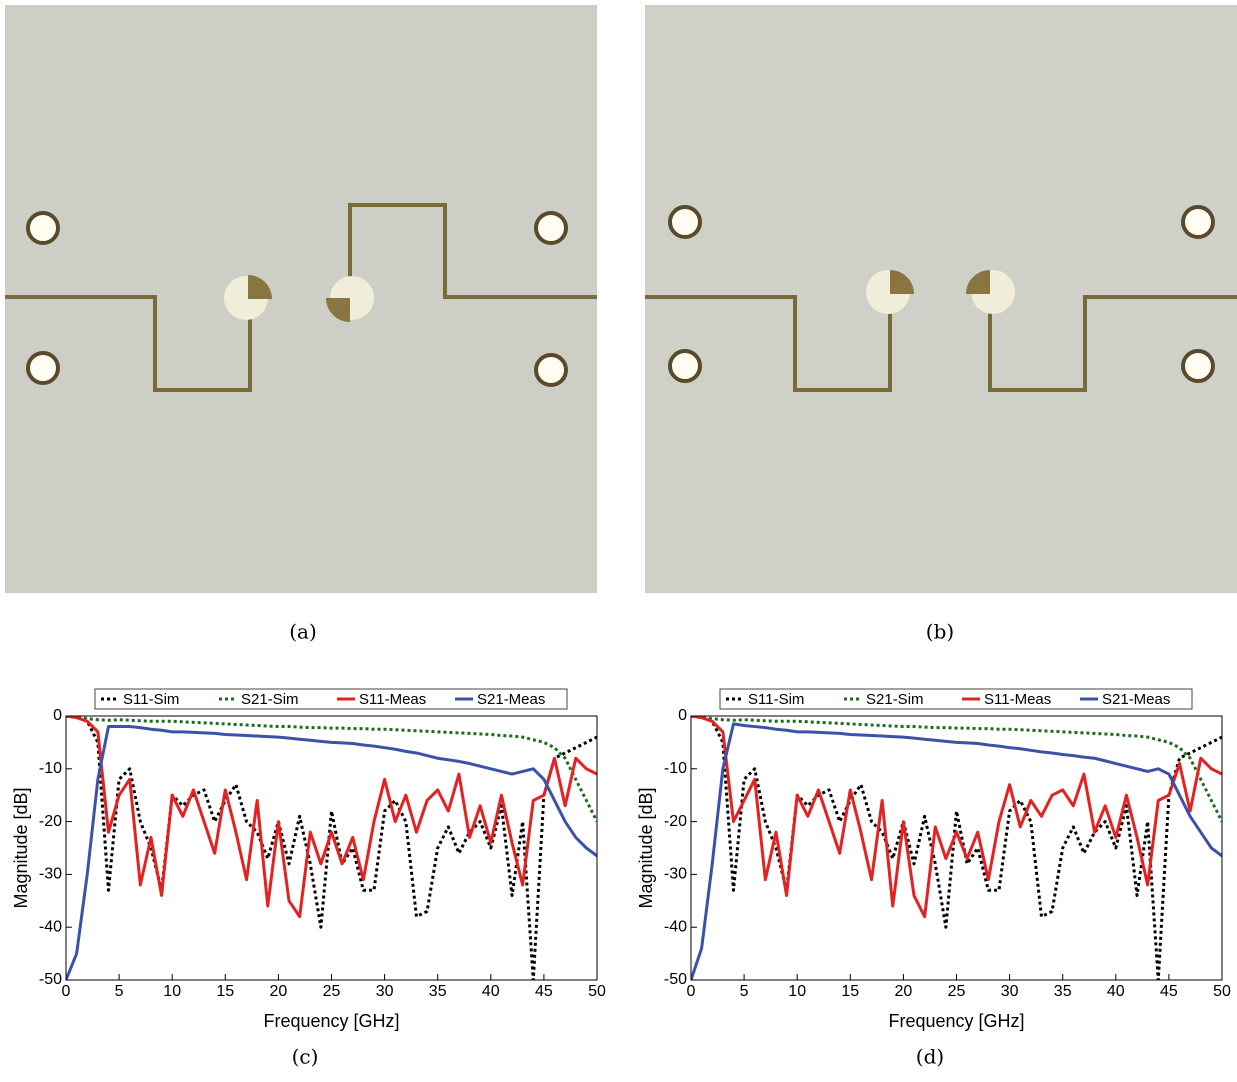 The height and width of the screenshot is (1082, 1237). What do you see at coordinates (303, 632) in the screenshot?
I see `caption: (a)` at bounding box center [303, 632].